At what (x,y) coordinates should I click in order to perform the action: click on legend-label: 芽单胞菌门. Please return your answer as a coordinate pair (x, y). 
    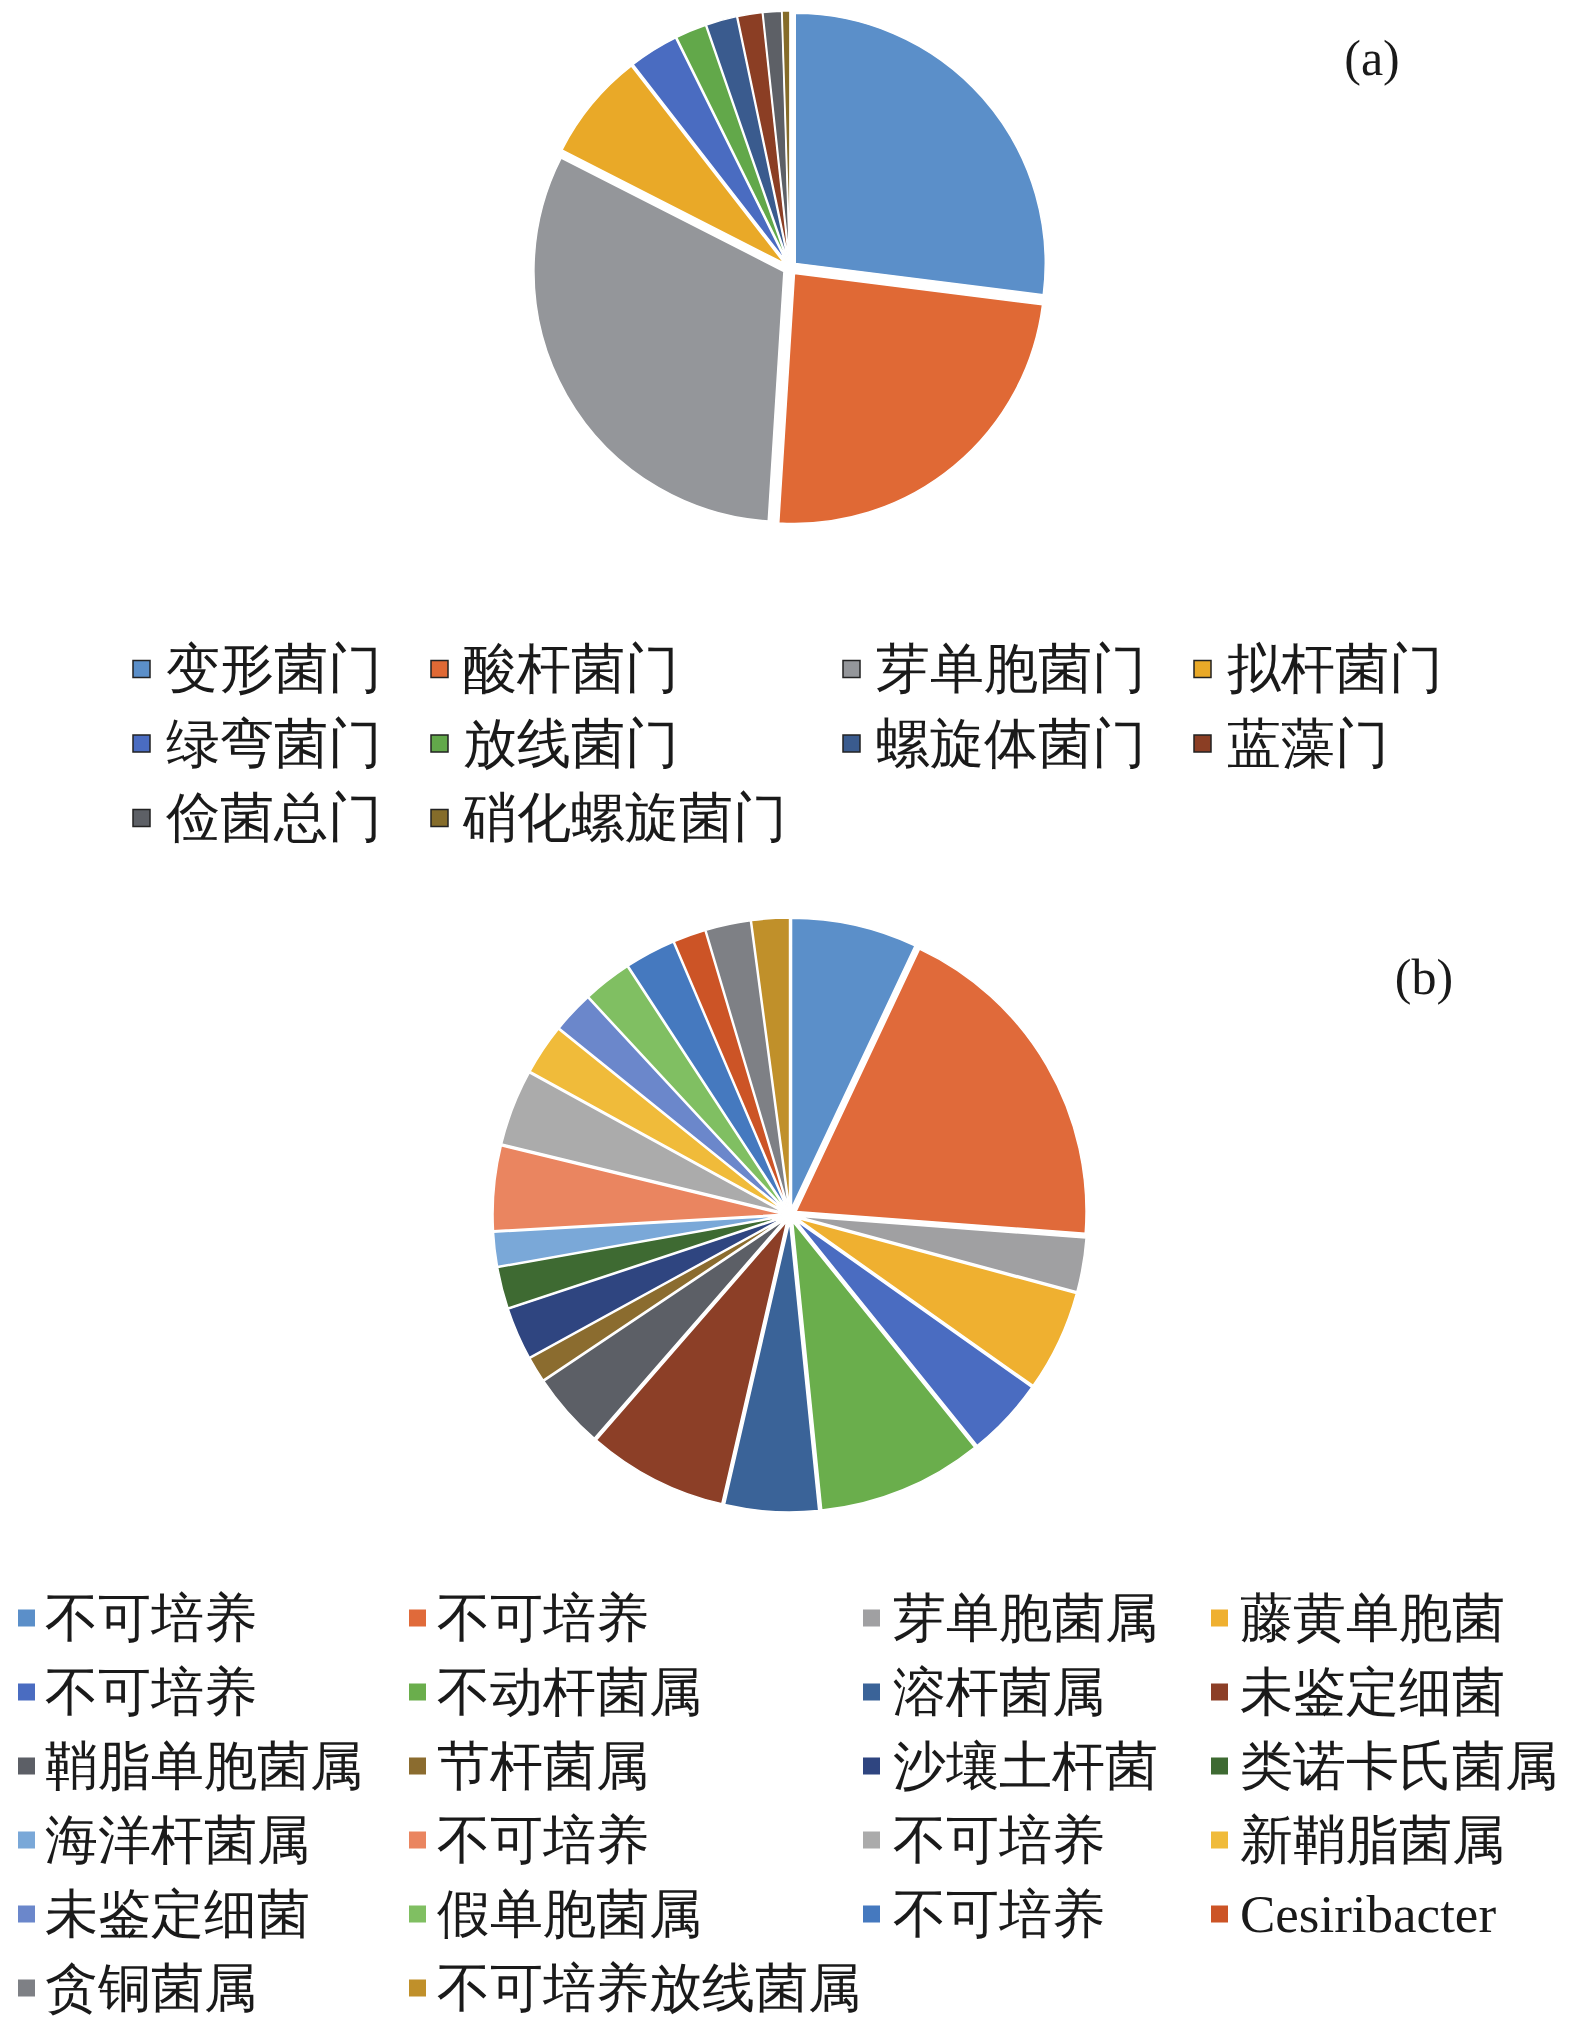
    Looking at the image, I should click on (1011, 669).